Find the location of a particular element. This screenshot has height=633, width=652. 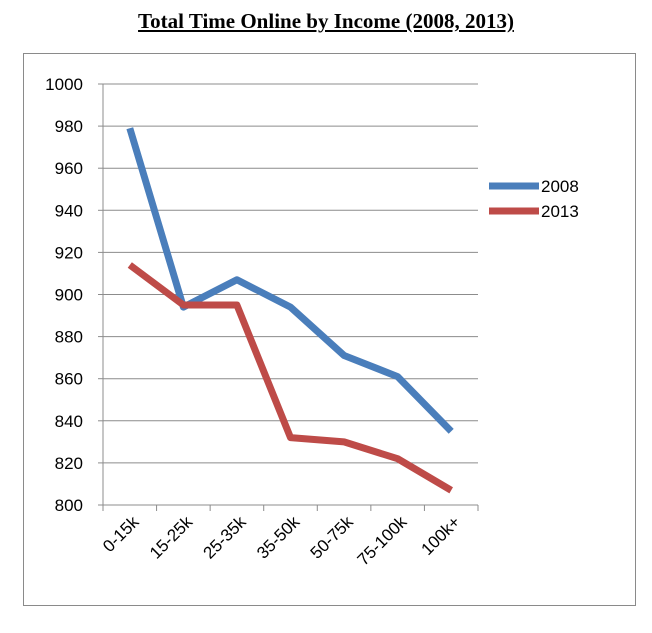

legend-label-2008: 2008 is located at coordinates (560, 186).